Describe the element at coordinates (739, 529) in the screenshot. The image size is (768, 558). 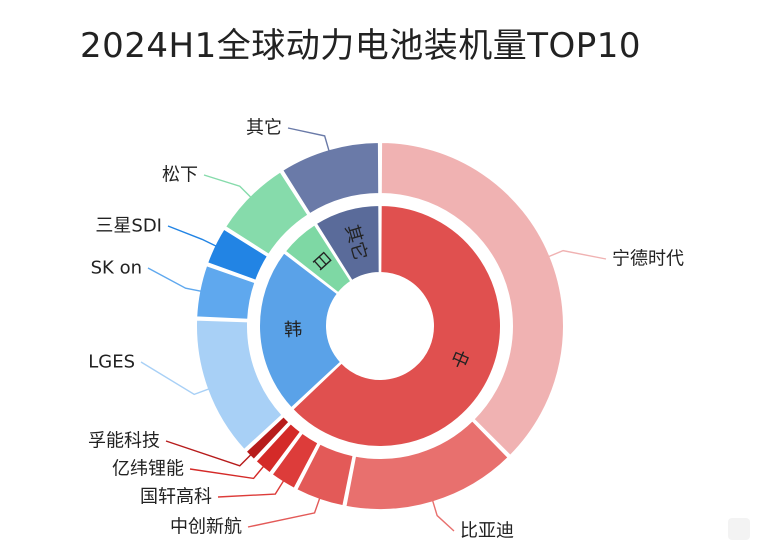
I see `page-fold-corner` at that location.